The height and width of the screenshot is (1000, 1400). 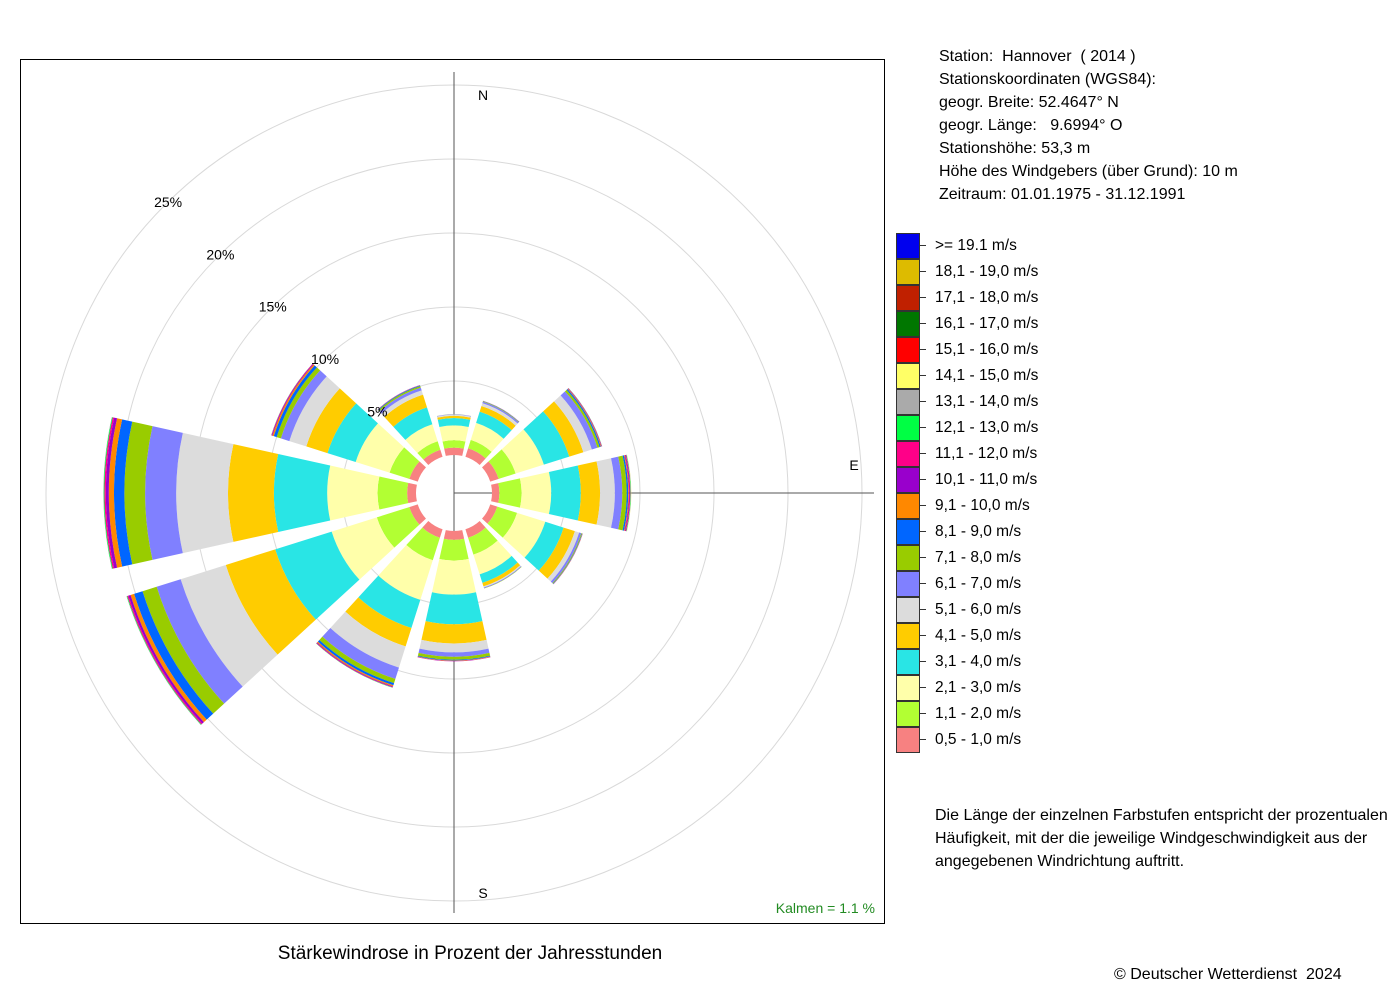 I want to click on sector-150-deg, so click(x=493, y=555).